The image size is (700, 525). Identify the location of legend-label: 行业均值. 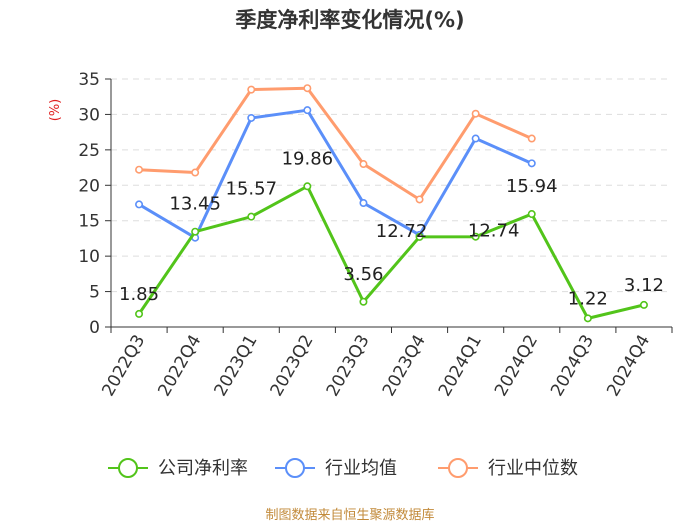
(361, 468).